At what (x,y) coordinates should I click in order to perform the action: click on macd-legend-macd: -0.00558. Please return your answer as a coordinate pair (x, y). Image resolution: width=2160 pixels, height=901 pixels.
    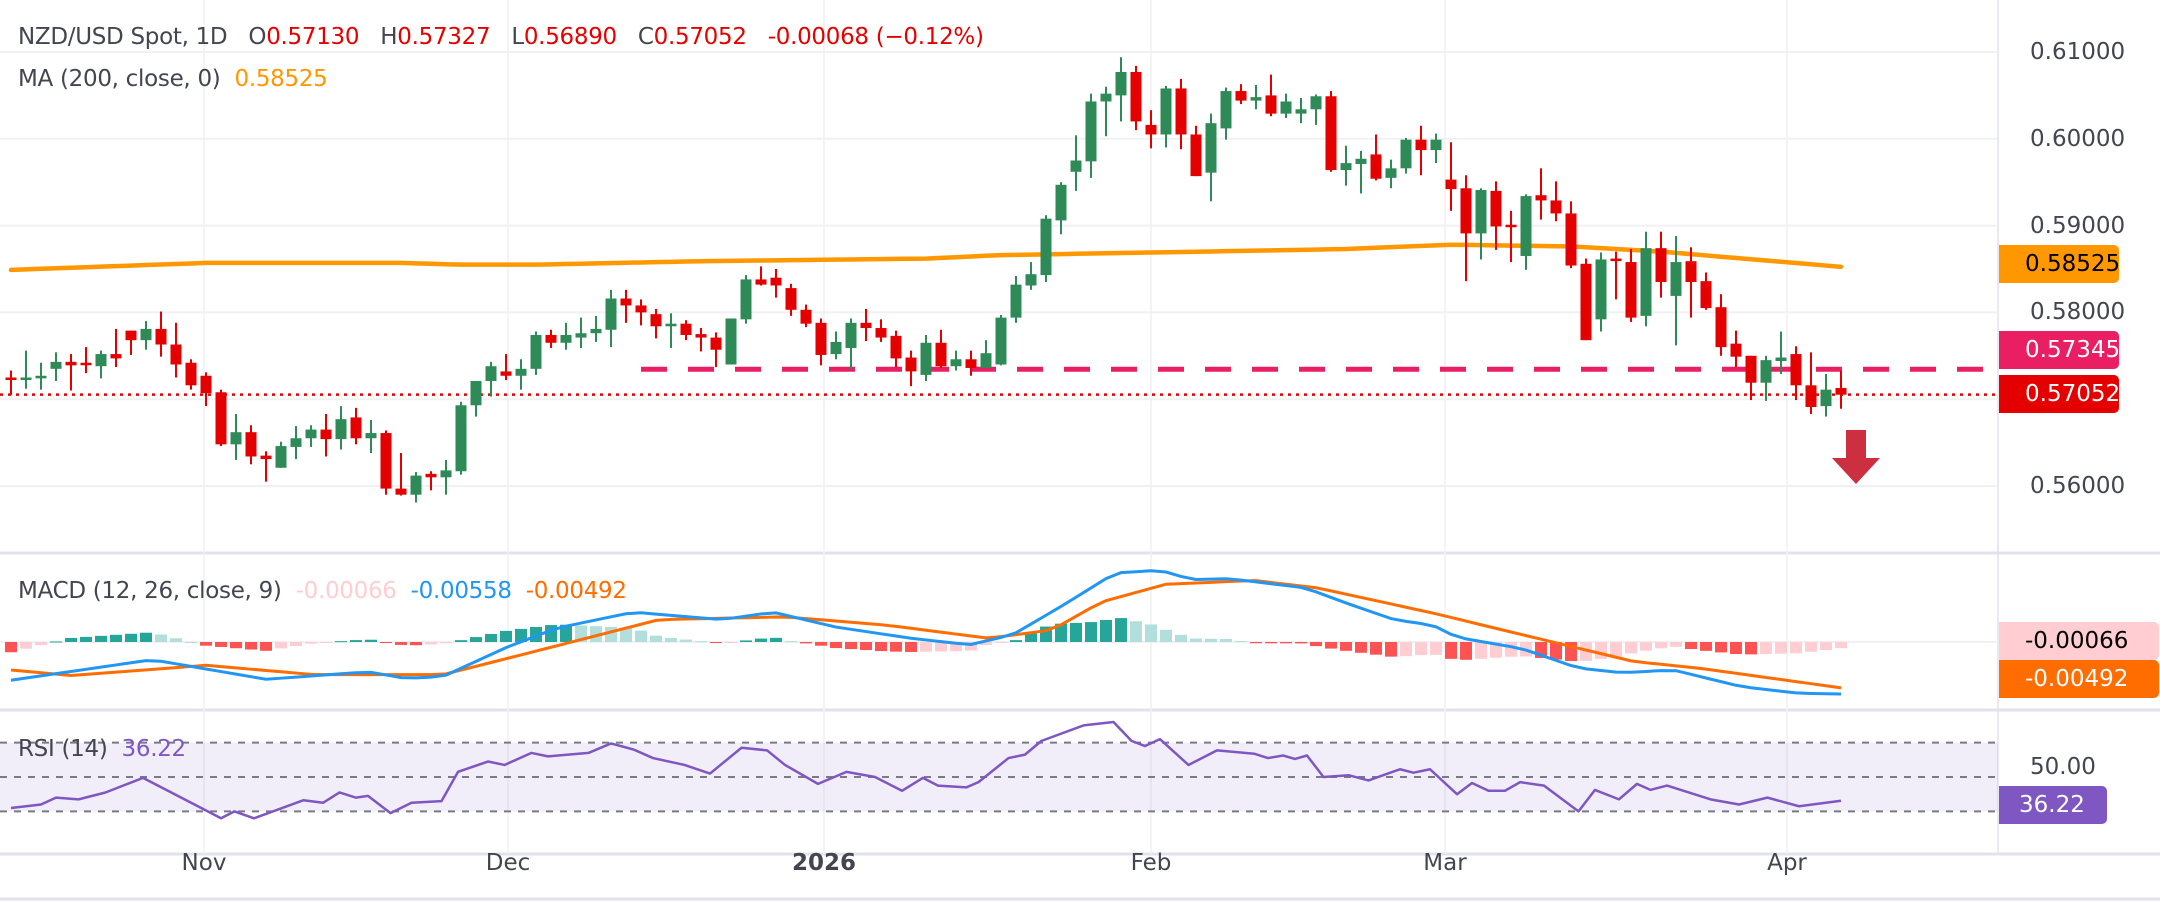
    Looking at the image, I should click on (461, 591).